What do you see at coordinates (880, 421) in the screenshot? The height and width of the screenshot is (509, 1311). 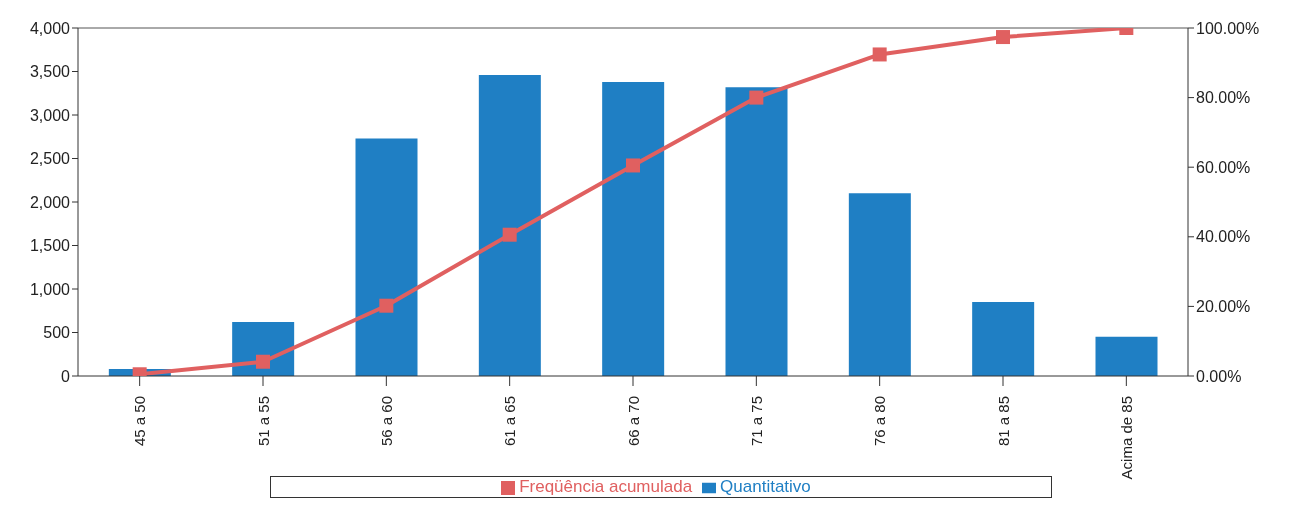 I see `x-tick-label: 76 a 80` at bounding box center [880, 421].